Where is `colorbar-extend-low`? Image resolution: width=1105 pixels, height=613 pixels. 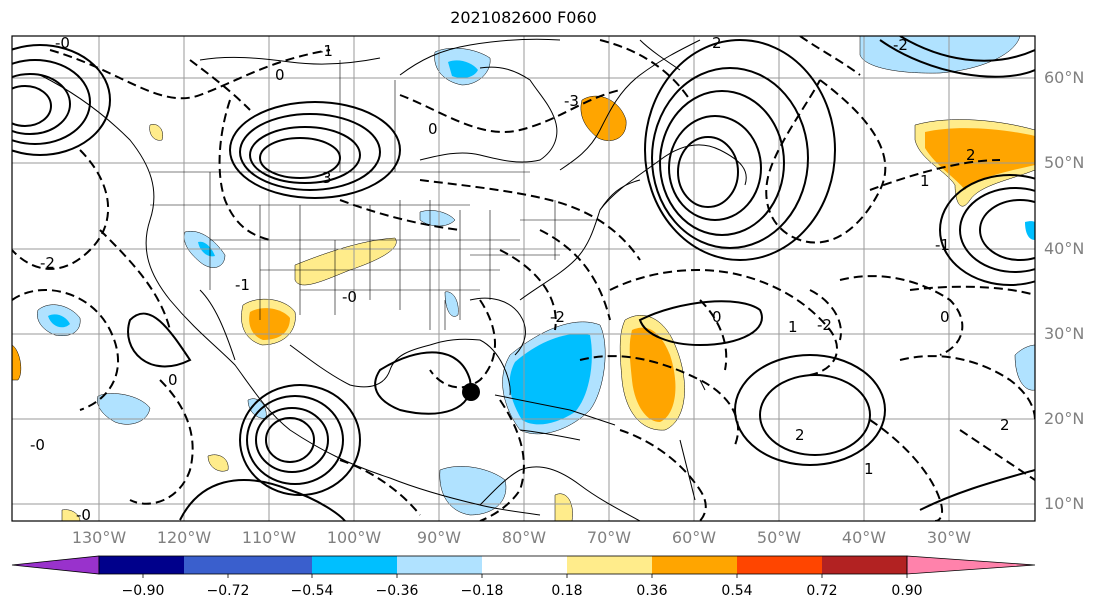 colorbar-extend-low is located at coordinates (55, 565).